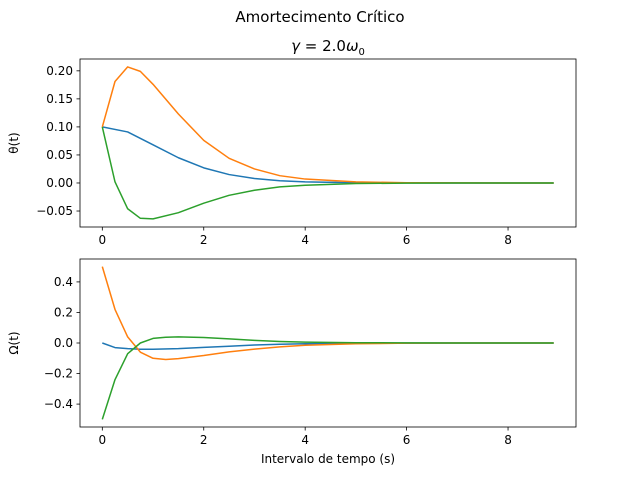 This screenshot has height=480, width=640. I want to click on y-axis-label: Ω(t), so click(14, 342).